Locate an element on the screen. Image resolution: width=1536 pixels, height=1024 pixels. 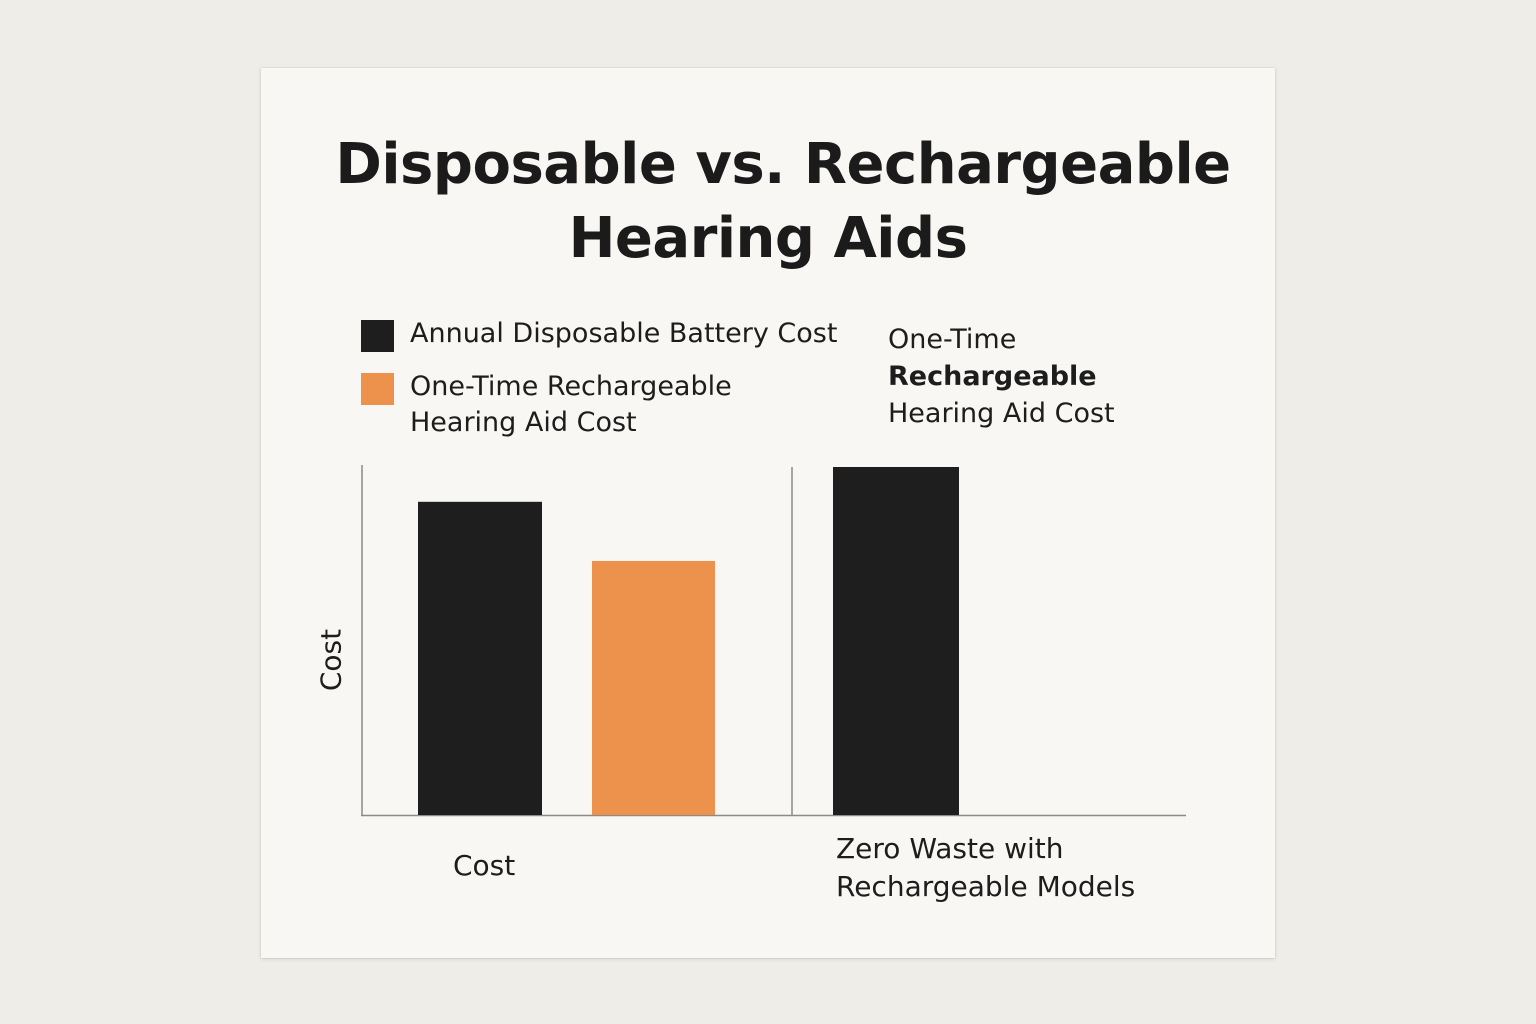
x-category-label-cost: Cost is located at coordinates (484, 866).